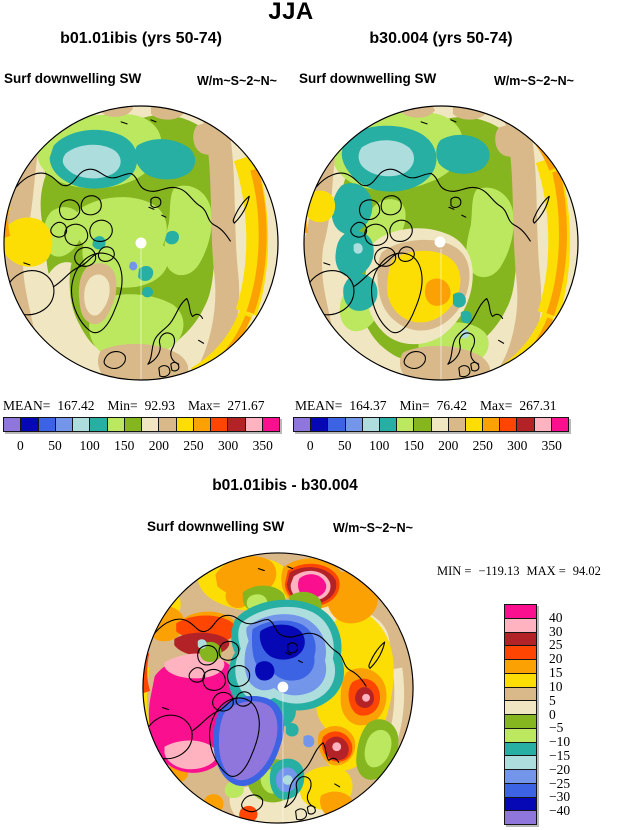 Image resolution: width=631 pixels, height=830 pixels. Describe the element at coordinates (499, 571) in the screenshot. I see `min-value: −119.13` at that location.